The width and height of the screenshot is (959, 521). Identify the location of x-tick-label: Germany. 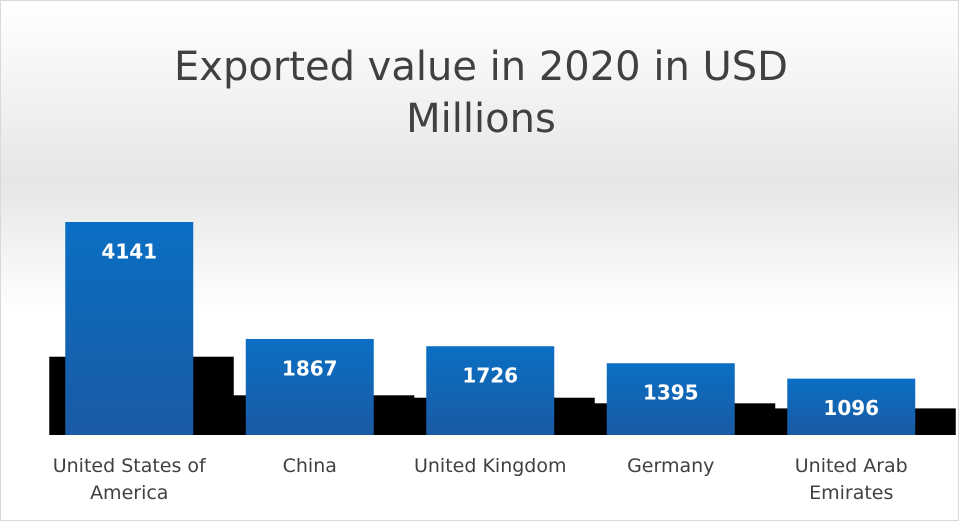
(671, 466).